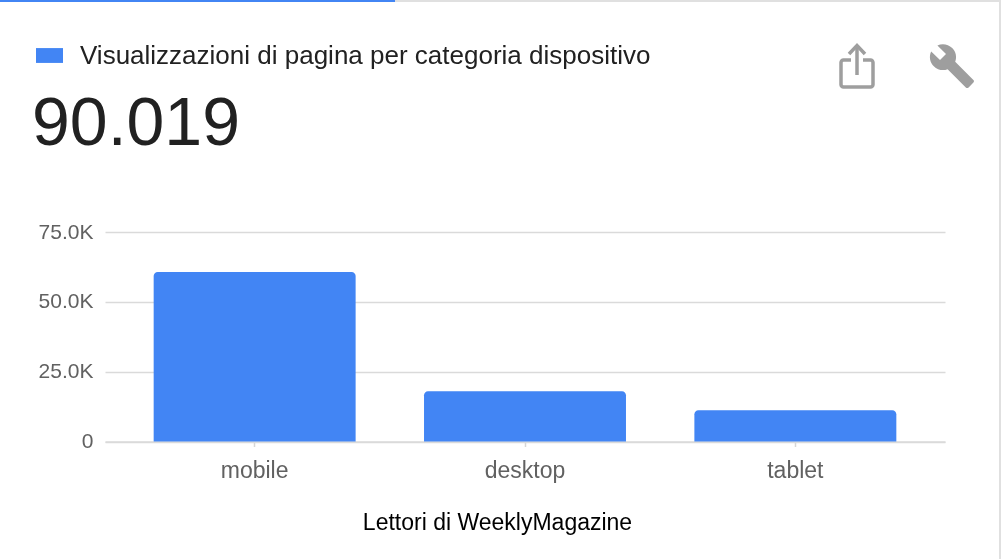  What do you see at coordinates (87, 440) in the screenshot?
I see `y-tick-label: 0` at bounding box center [87, 440].